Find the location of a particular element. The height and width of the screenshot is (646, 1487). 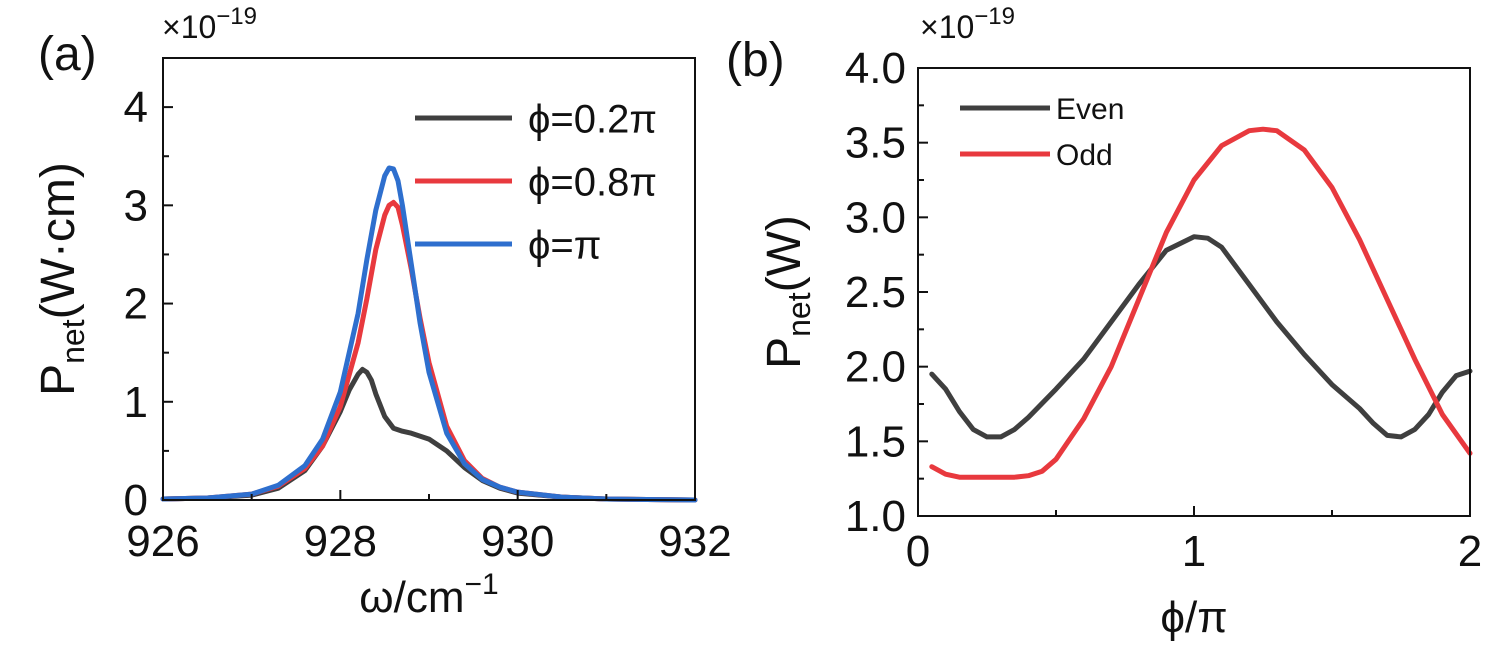

y-tick-label-b-5: 3.5 is located at coordinates (875, 143).